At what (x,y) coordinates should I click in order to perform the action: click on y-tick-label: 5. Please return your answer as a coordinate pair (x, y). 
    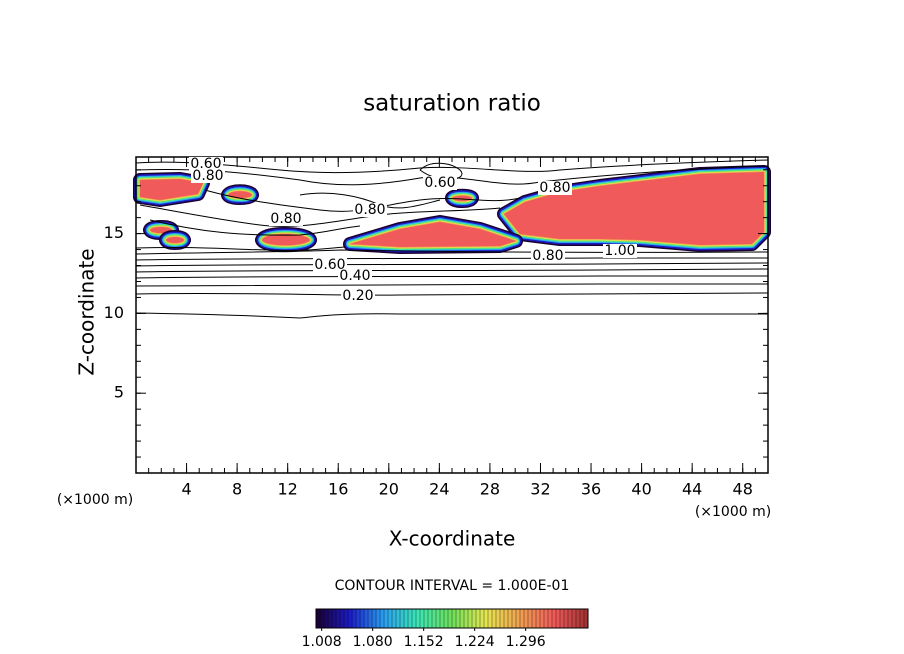
    Looking at the image, I should click on (119, 392).